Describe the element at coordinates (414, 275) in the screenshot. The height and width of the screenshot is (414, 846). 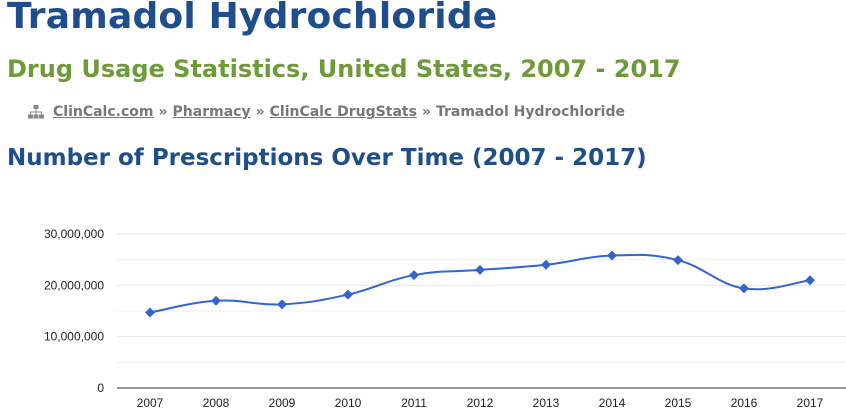
I see `data-point-2011` at that location.